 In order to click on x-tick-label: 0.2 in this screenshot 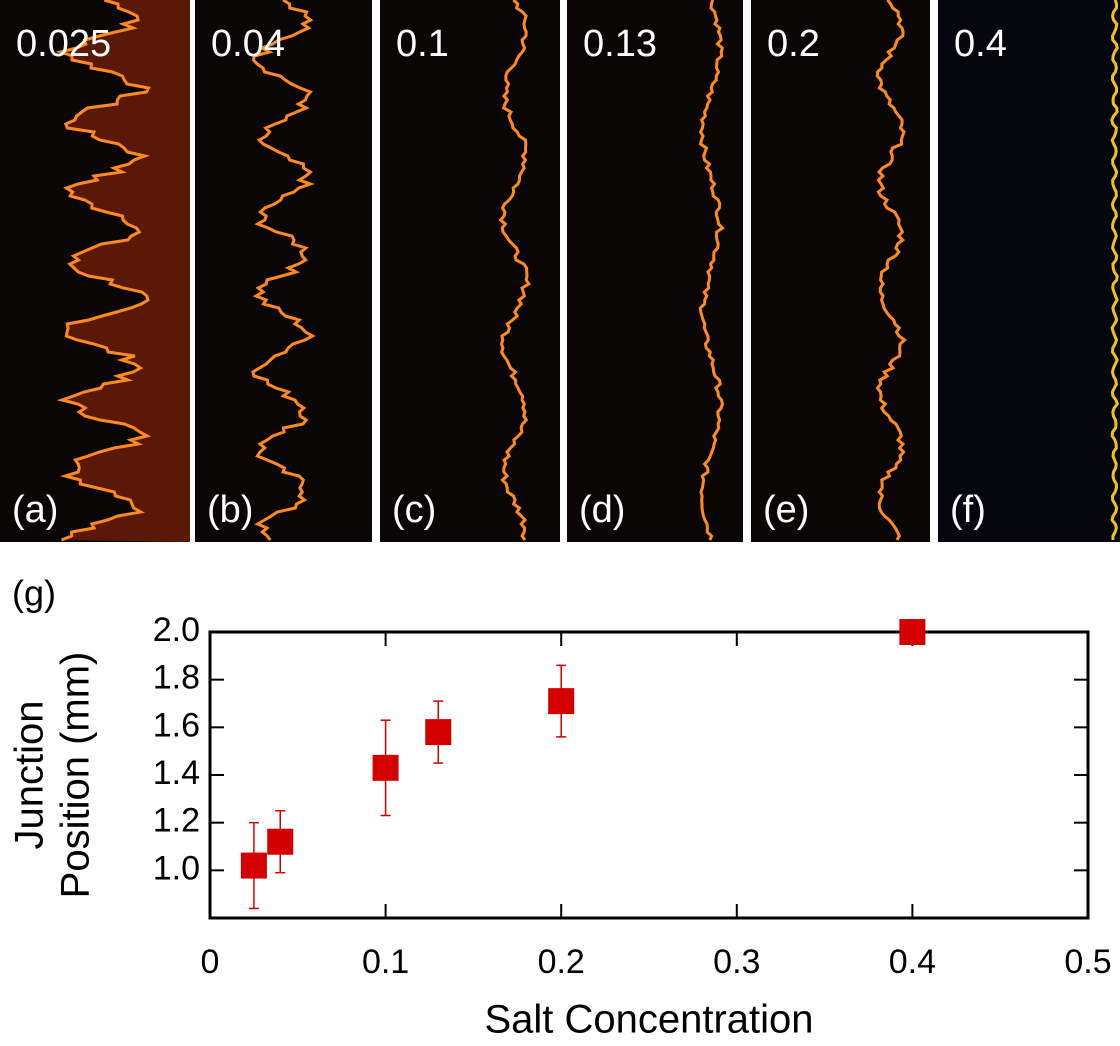, I will do `click(561, 962)`.